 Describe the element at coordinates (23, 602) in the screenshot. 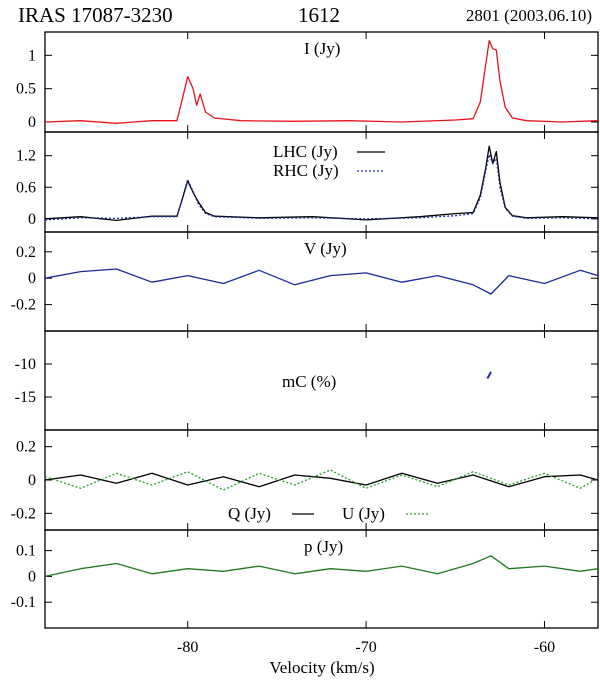

I see `y-tick-label: -0.1` at that location.